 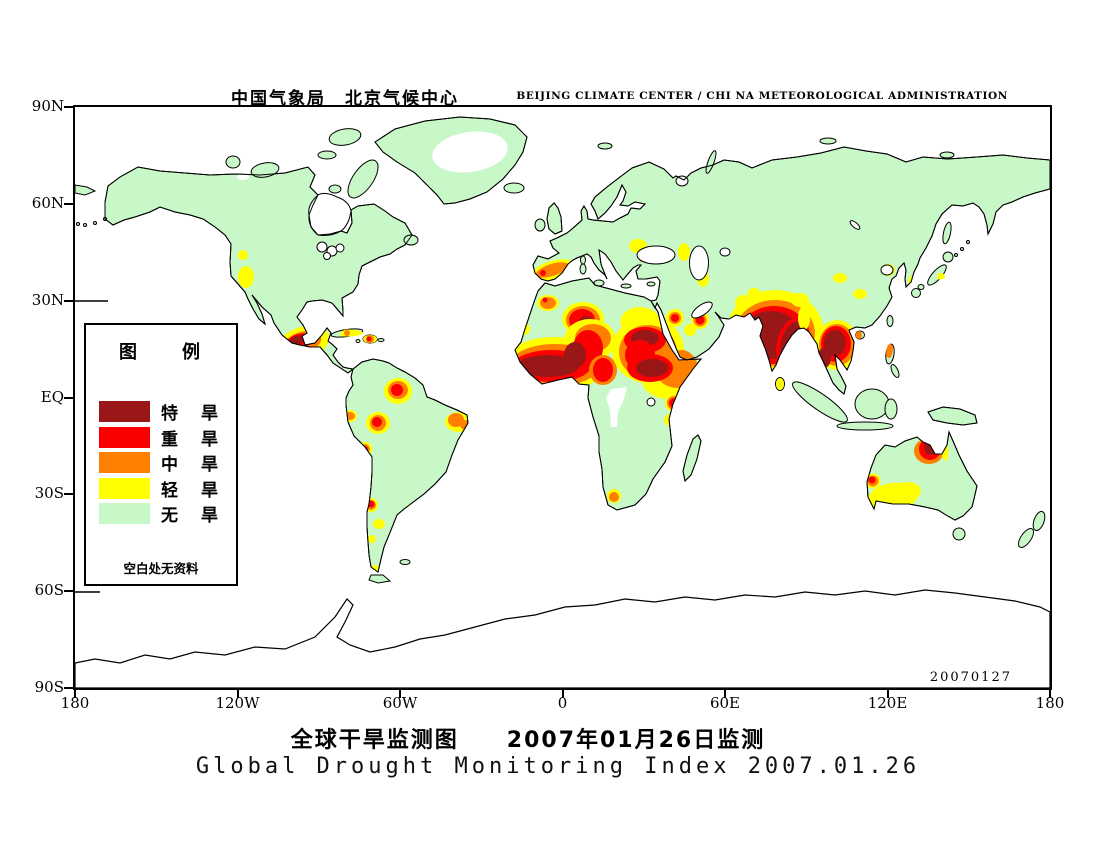 I want to click on lon-tick-label: 120E, so click(x=887, y=703).